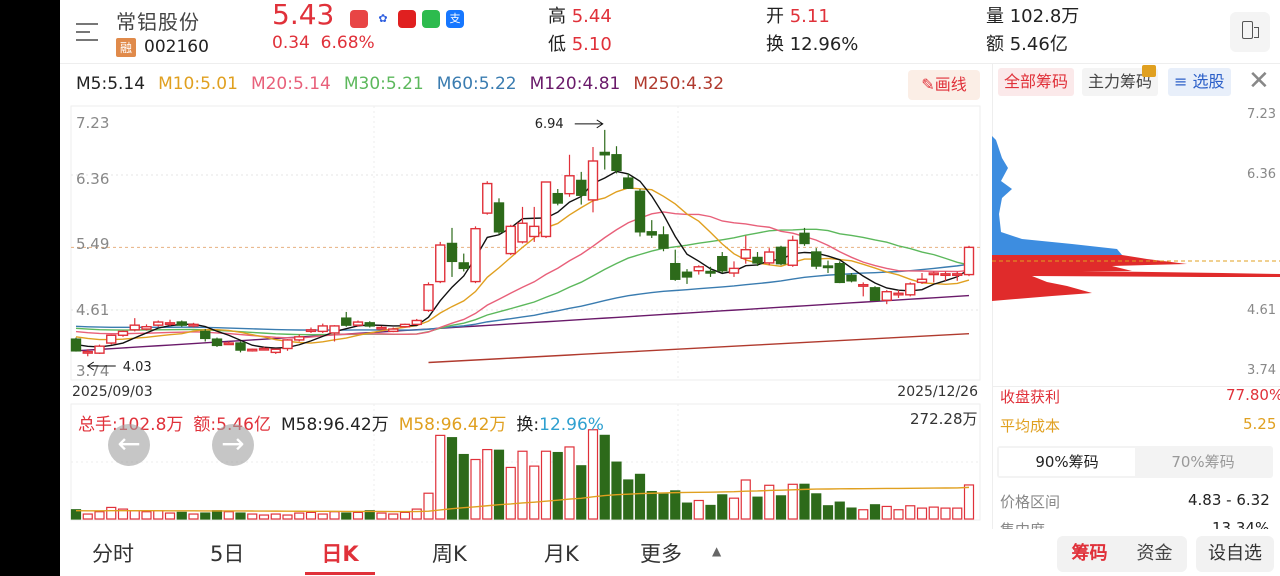 Image resolution: width=1280 pixels, height=576 pixels. I want to click on quote-label: 高, so click(557, 16).